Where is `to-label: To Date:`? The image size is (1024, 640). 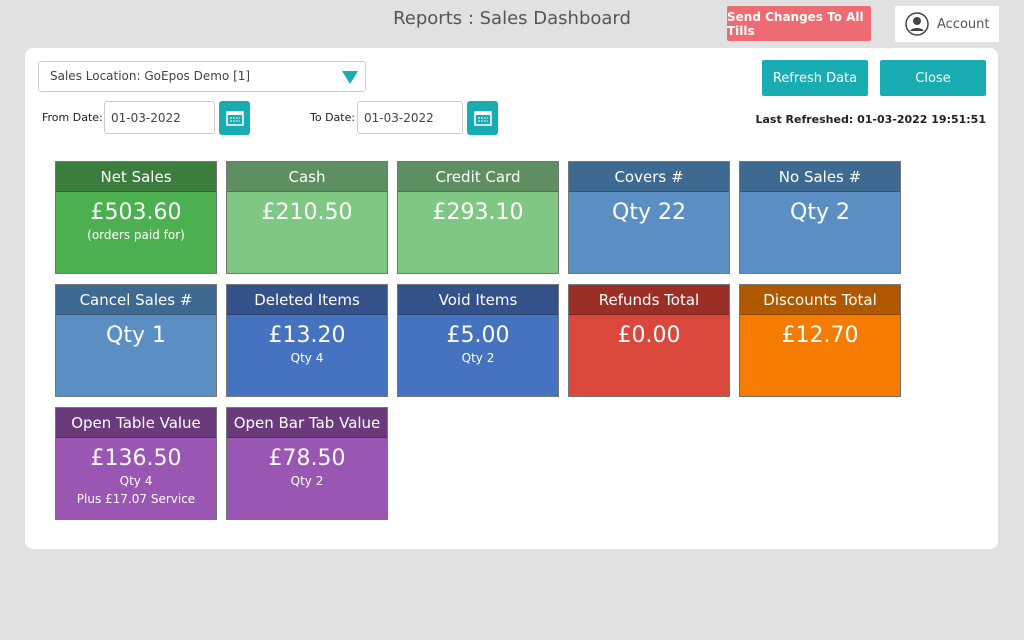
to-label: To Date: is located at coordinates (333, 117).